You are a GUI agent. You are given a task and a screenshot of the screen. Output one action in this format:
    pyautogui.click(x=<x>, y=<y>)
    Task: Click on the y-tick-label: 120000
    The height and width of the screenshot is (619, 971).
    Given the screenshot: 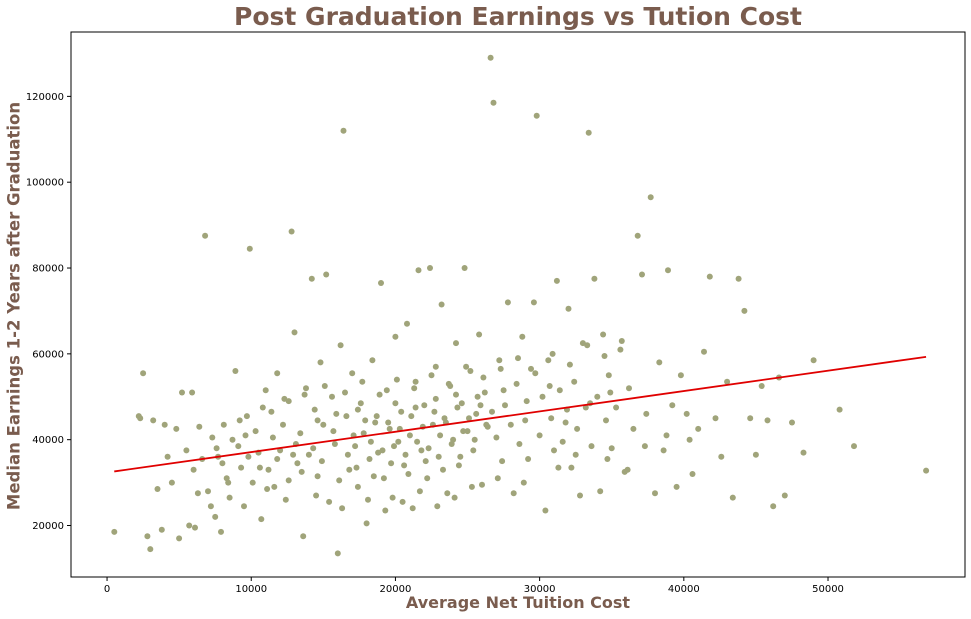 What is the action you would take?
    pyautogui.click(x=45, y=97)
    